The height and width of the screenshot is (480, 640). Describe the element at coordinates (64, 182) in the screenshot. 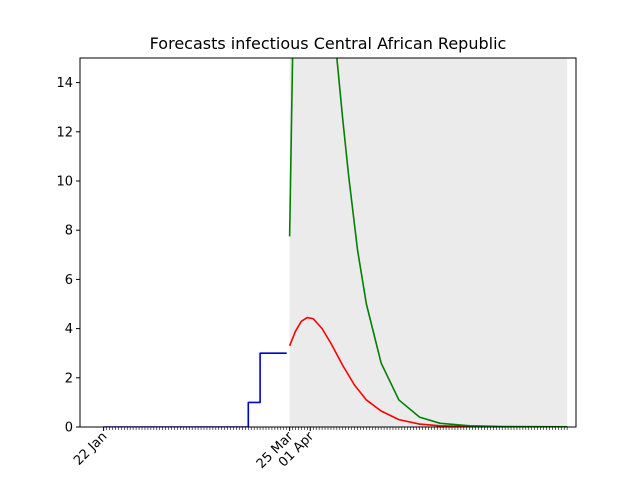

I see `y-tick-label: 10` at that location.